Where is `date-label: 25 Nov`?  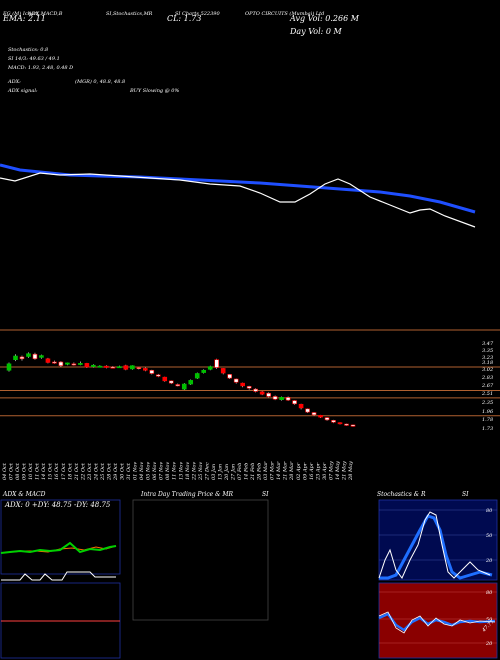
date-label: 25 Nov is located at coordinates (201, 471).